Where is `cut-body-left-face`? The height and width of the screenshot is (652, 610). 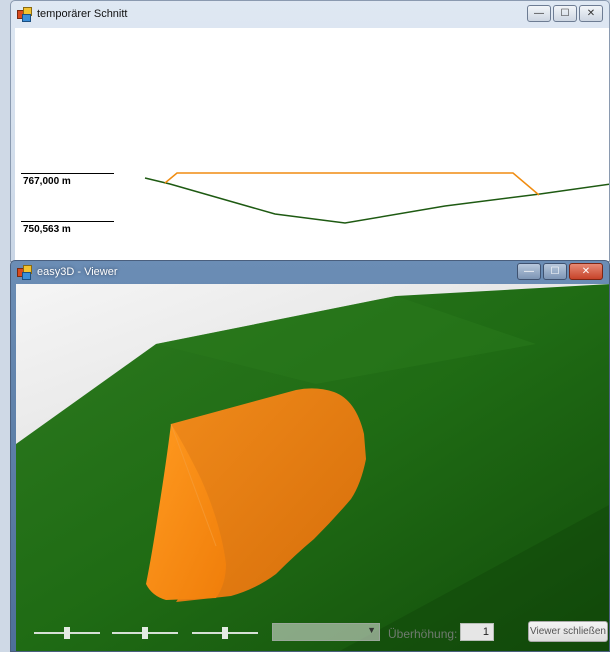 cut-body-left-face is located at coordinates (186, 512).